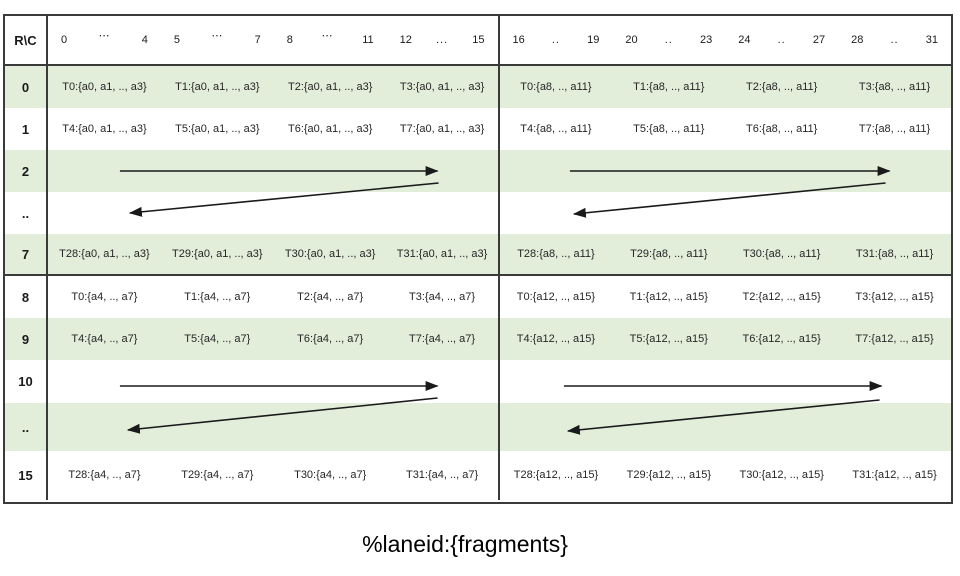 Image resolution: width=960 pixels, height=576 pixels. What do you see at coordinates (26, 381) in the screenshot?
I see `row-label: 10` at bounding box center [26, 381].